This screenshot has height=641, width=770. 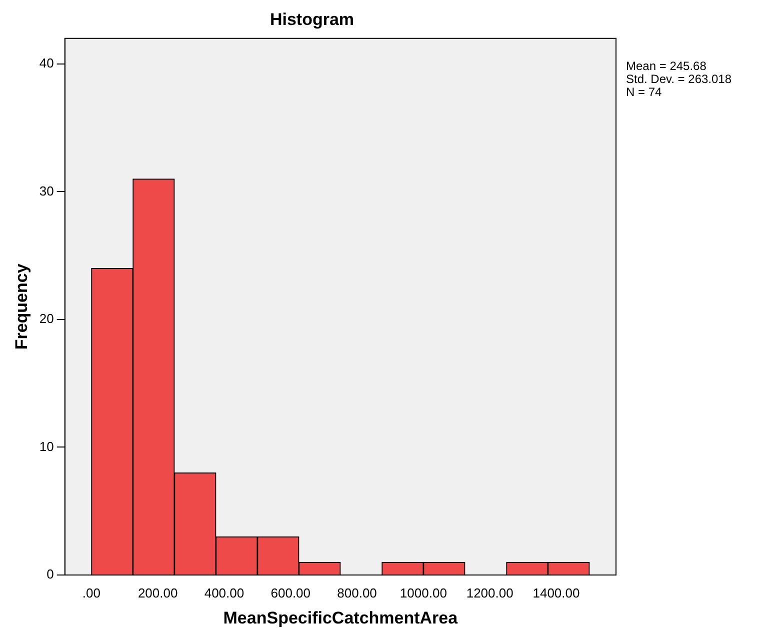 What do you see at coordinates (46, 318) in the screenshot?
I see `y-tick-label: 20` at bounding box center [46, 318].